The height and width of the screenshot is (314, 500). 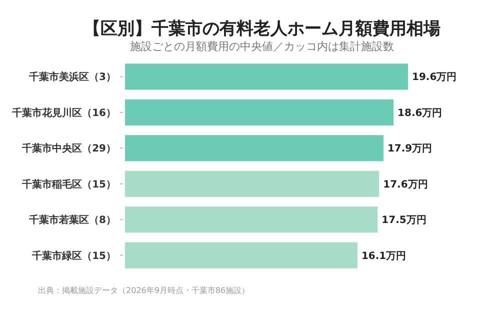 I want to click on y-tick-label: 千葉市中央区（29）, so click(x=68, y=148).